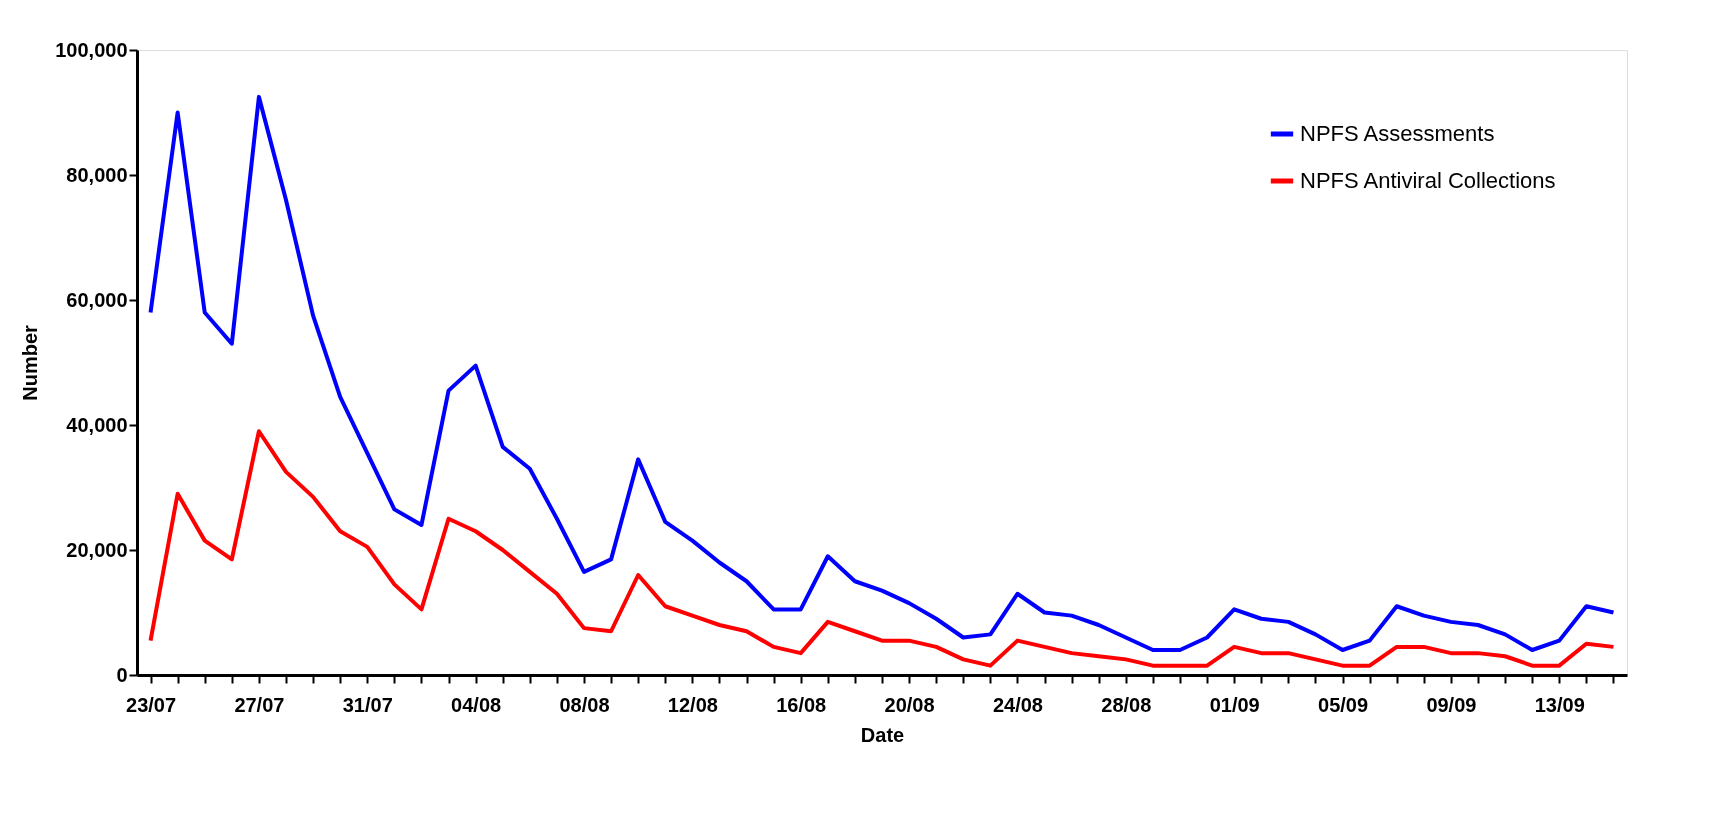  I want to click on x-tick-label: 01/09, so click(1234, 704).